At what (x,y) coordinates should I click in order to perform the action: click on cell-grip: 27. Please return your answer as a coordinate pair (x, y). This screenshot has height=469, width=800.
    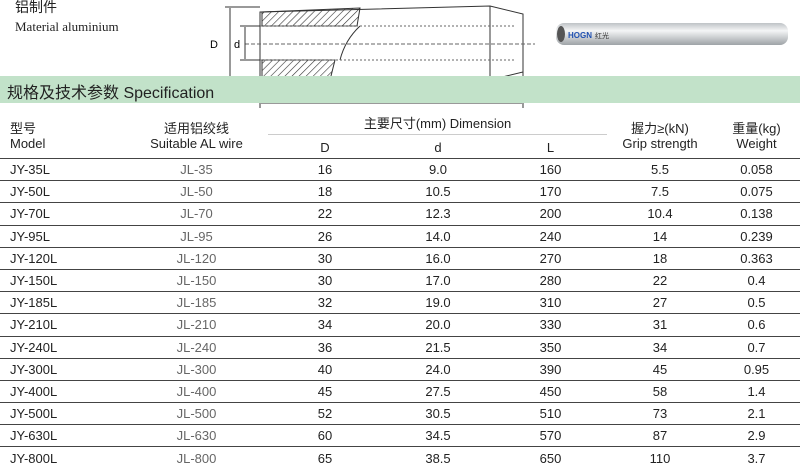
    Looking at the image, I should click on (660, 302).